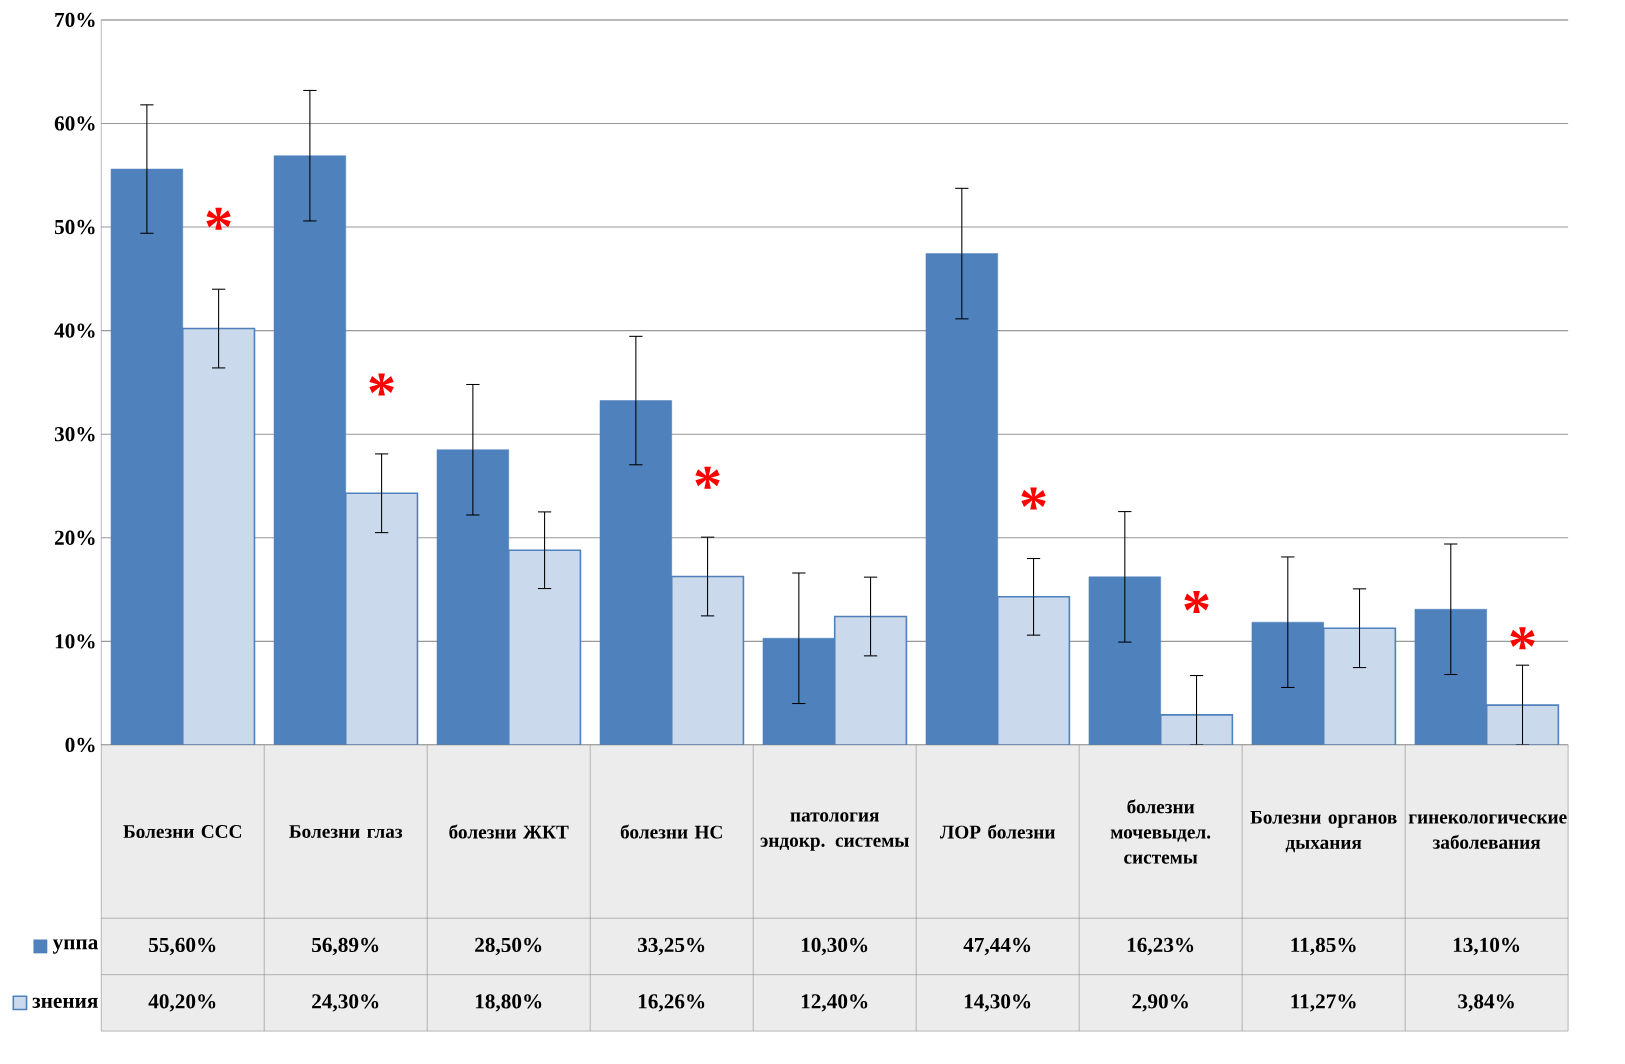 The height and width of the screenshot is (1064, 1625). Describe the element at coordinates (1160, 1003) in the screenshot. I see `data-label: 2,90%` at that location.